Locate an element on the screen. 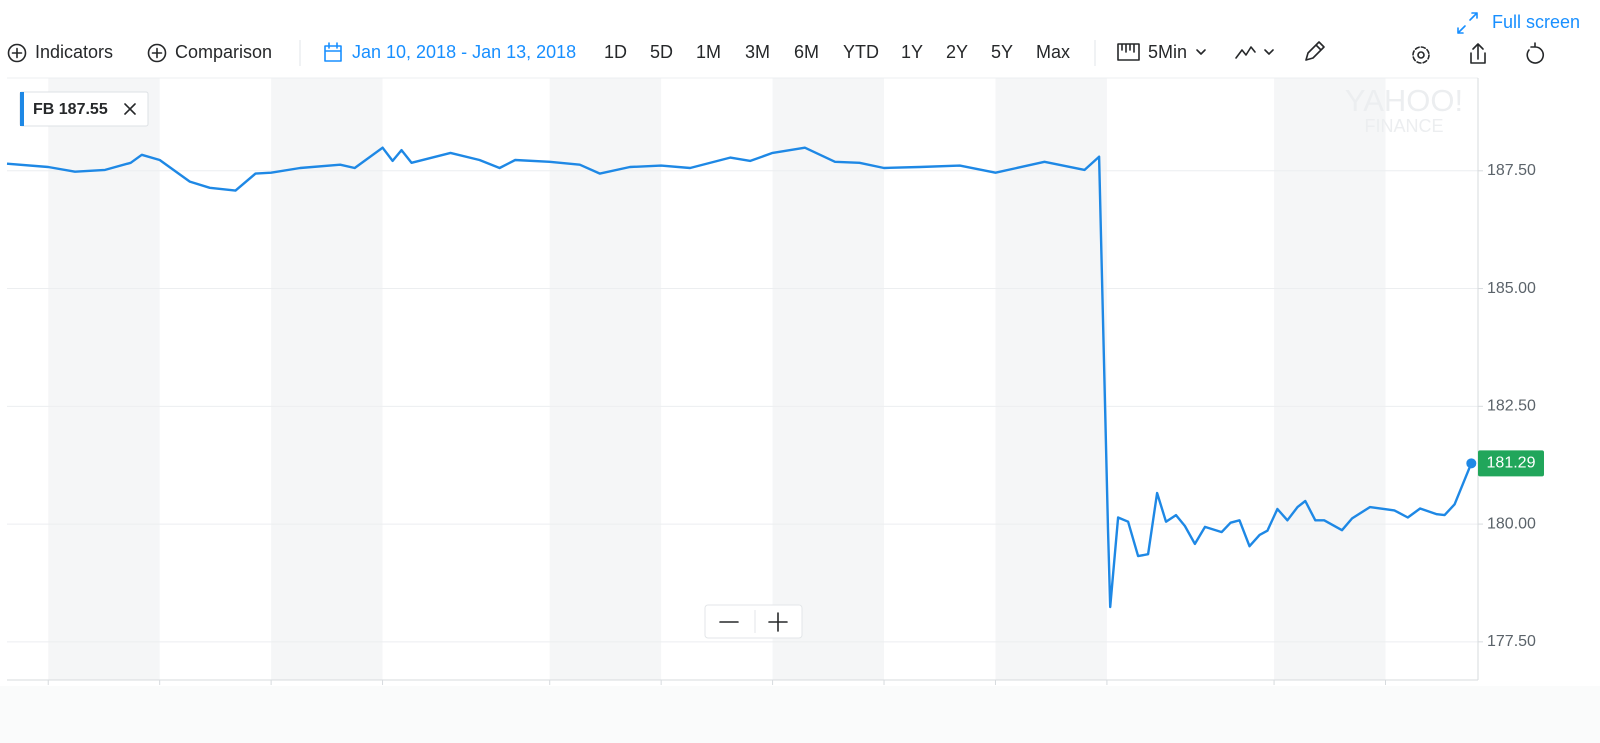 This screenshot has height=743, width=1600. range-button: 3M is located at coordinates (757, 52).